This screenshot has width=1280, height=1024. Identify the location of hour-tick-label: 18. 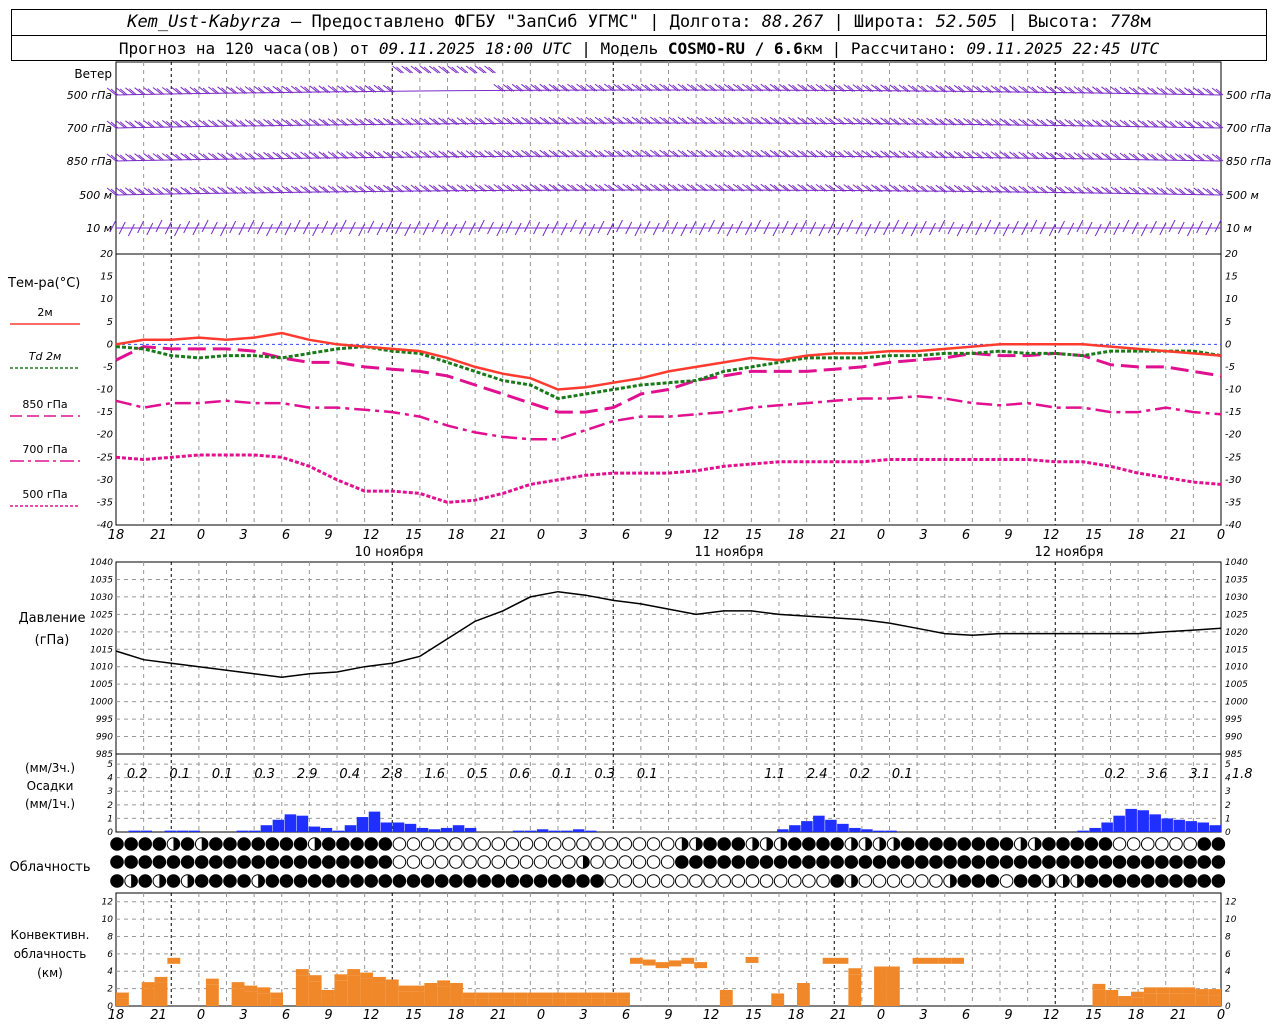
(116, 535).